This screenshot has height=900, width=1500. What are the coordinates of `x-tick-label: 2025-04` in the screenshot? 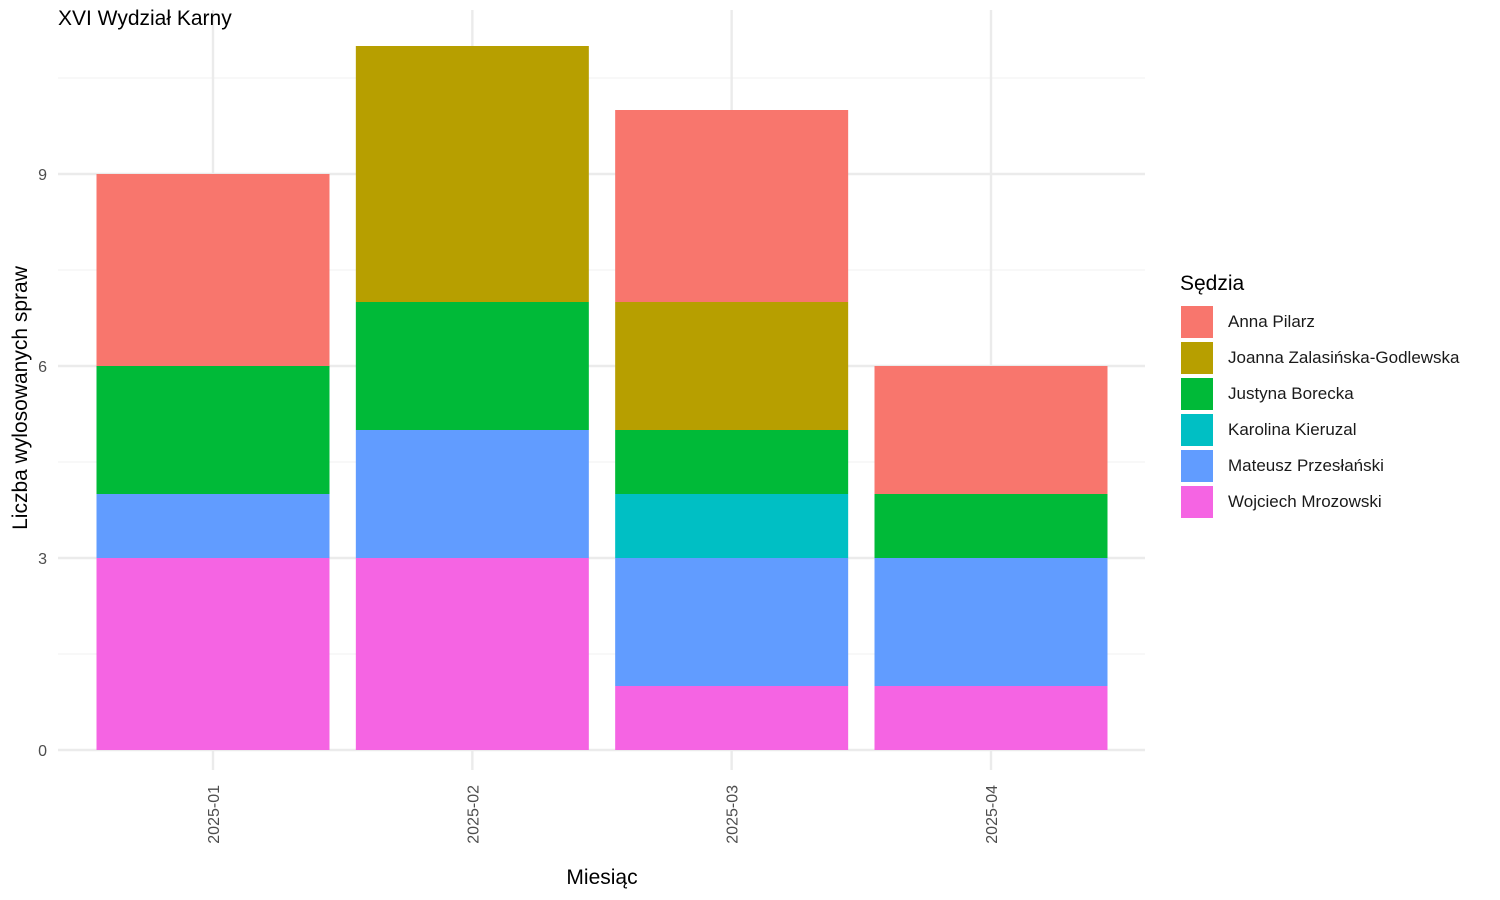 It's located at (992, 814).